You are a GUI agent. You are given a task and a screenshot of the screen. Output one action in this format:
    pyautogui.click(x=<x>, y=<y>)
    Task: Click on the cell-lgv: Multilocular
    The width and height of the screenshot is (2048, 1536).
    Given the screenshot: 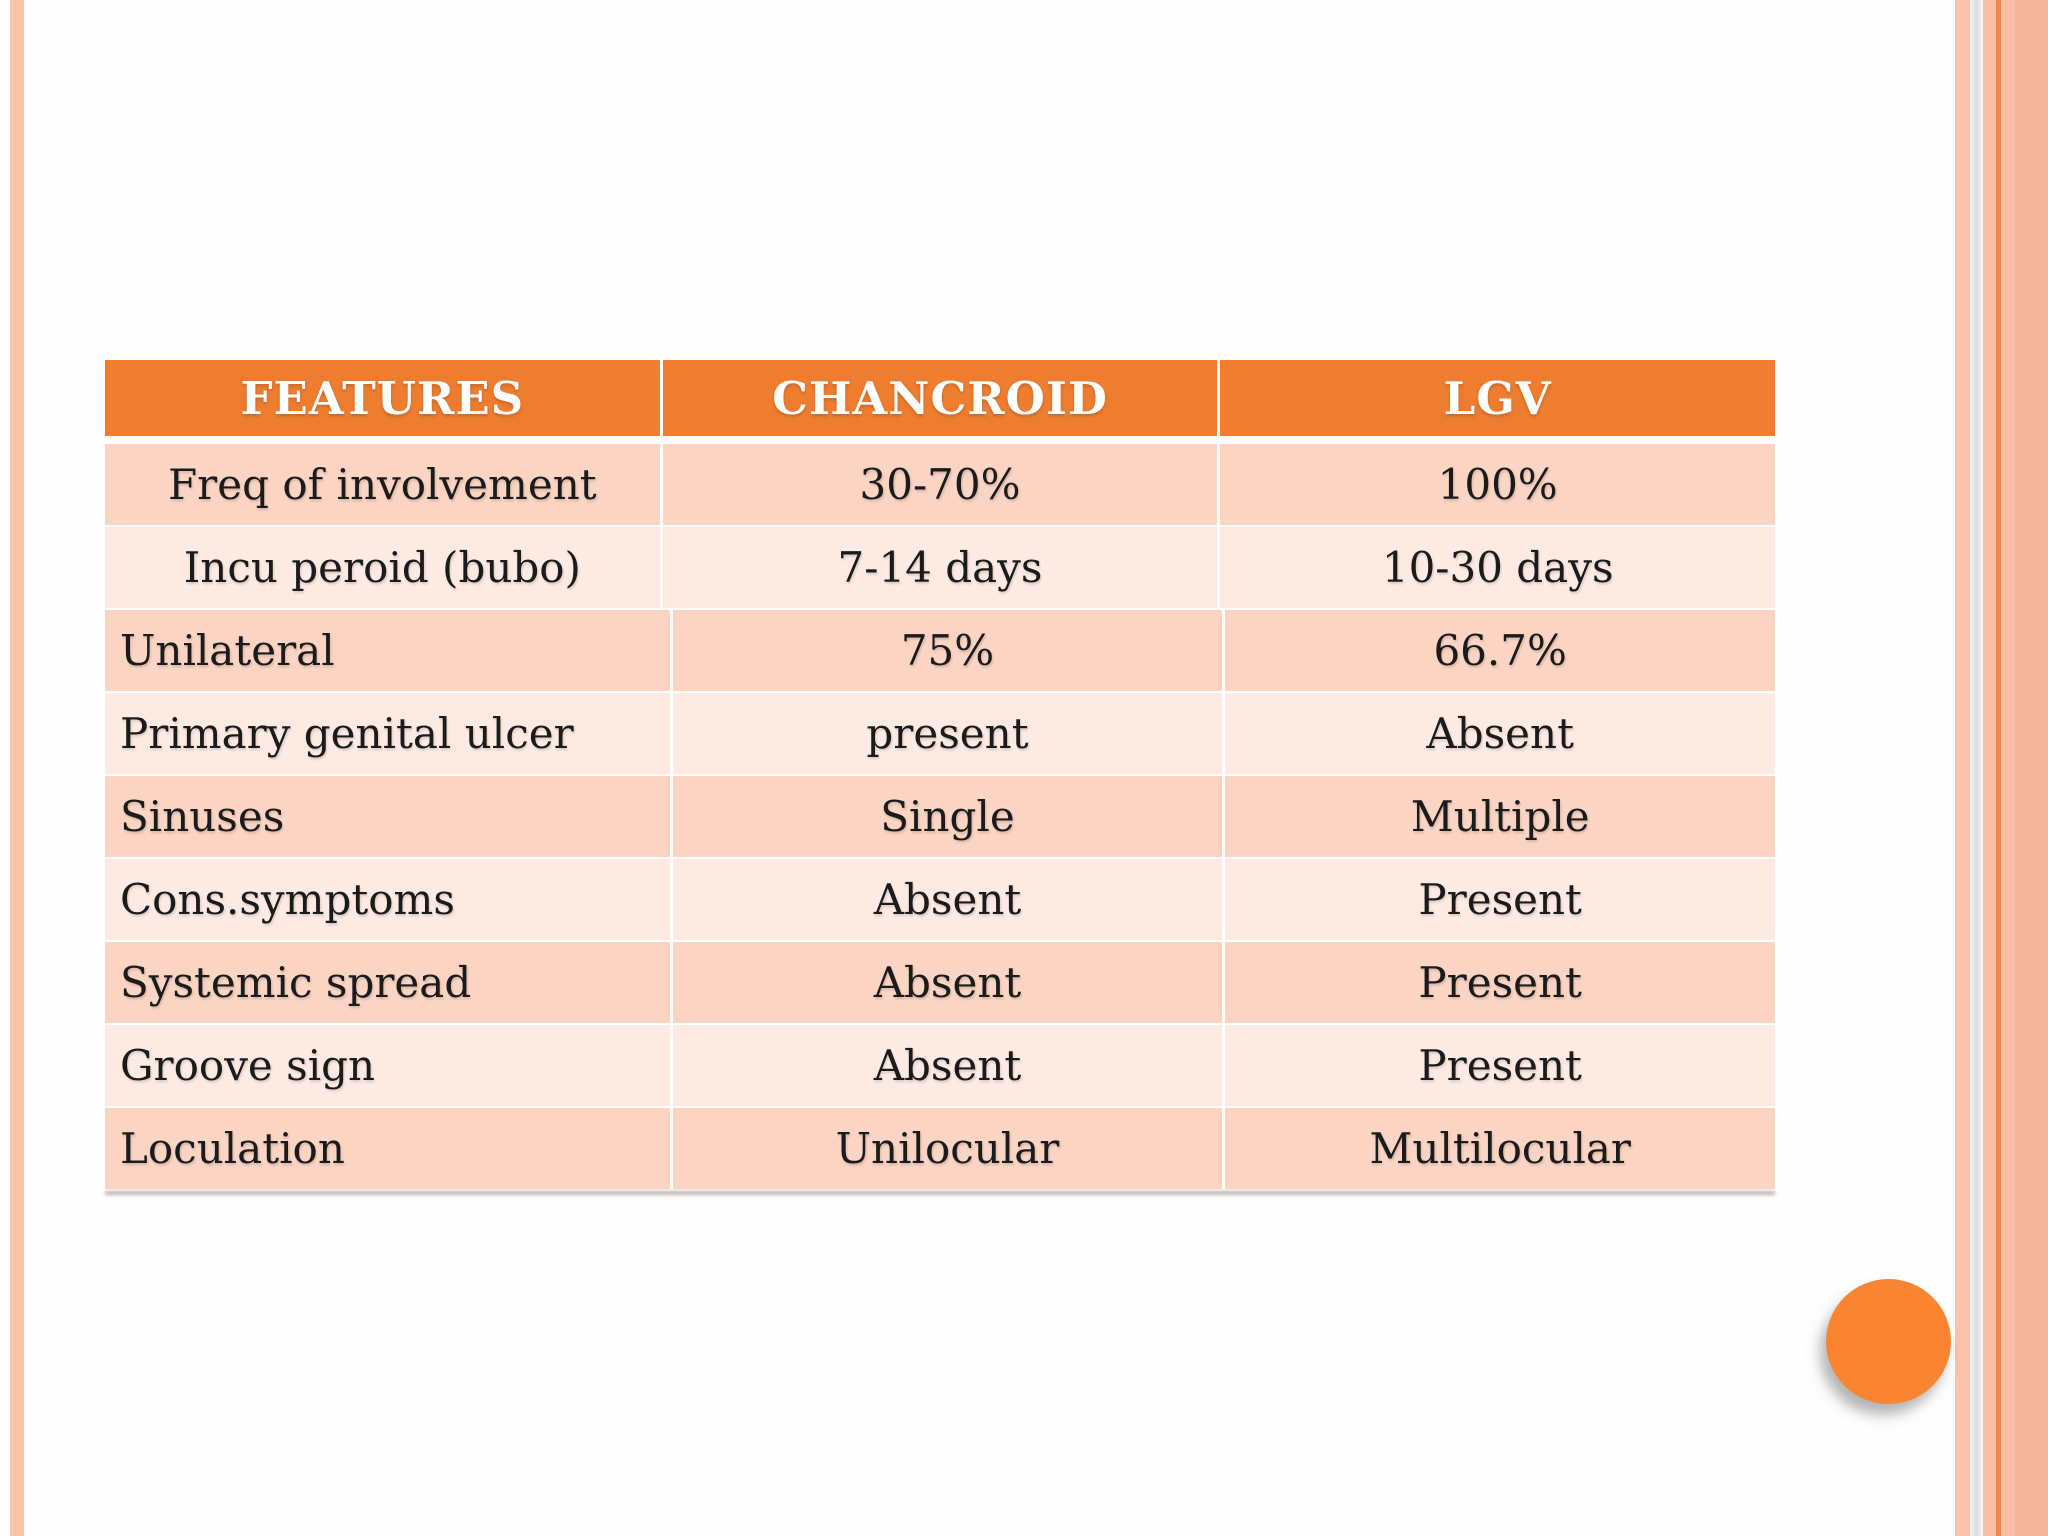 What is the action you would take?
    pyautogui.click(x=1500, y=1148)
    